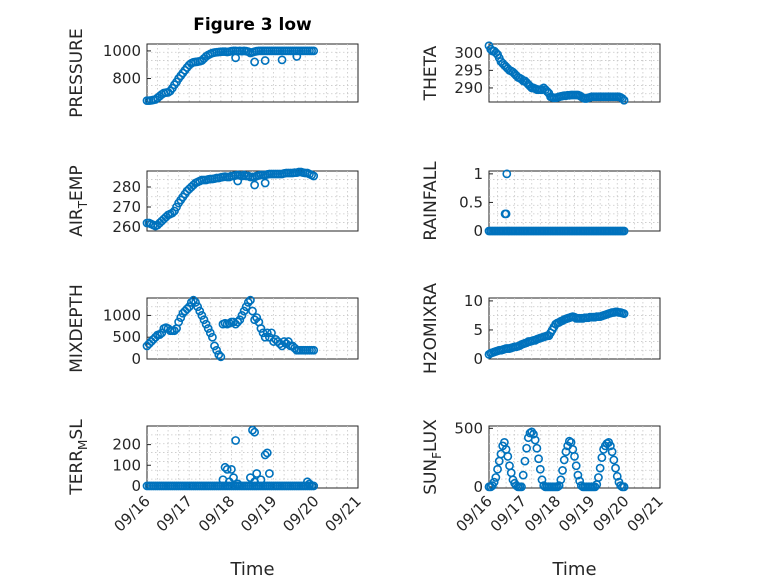 The width and height of the screenshot is (778, 583). What do you see at coordinates (230, 76) in the screenshot?
I see `data-series-pressure` at bounding box center [230, 76].